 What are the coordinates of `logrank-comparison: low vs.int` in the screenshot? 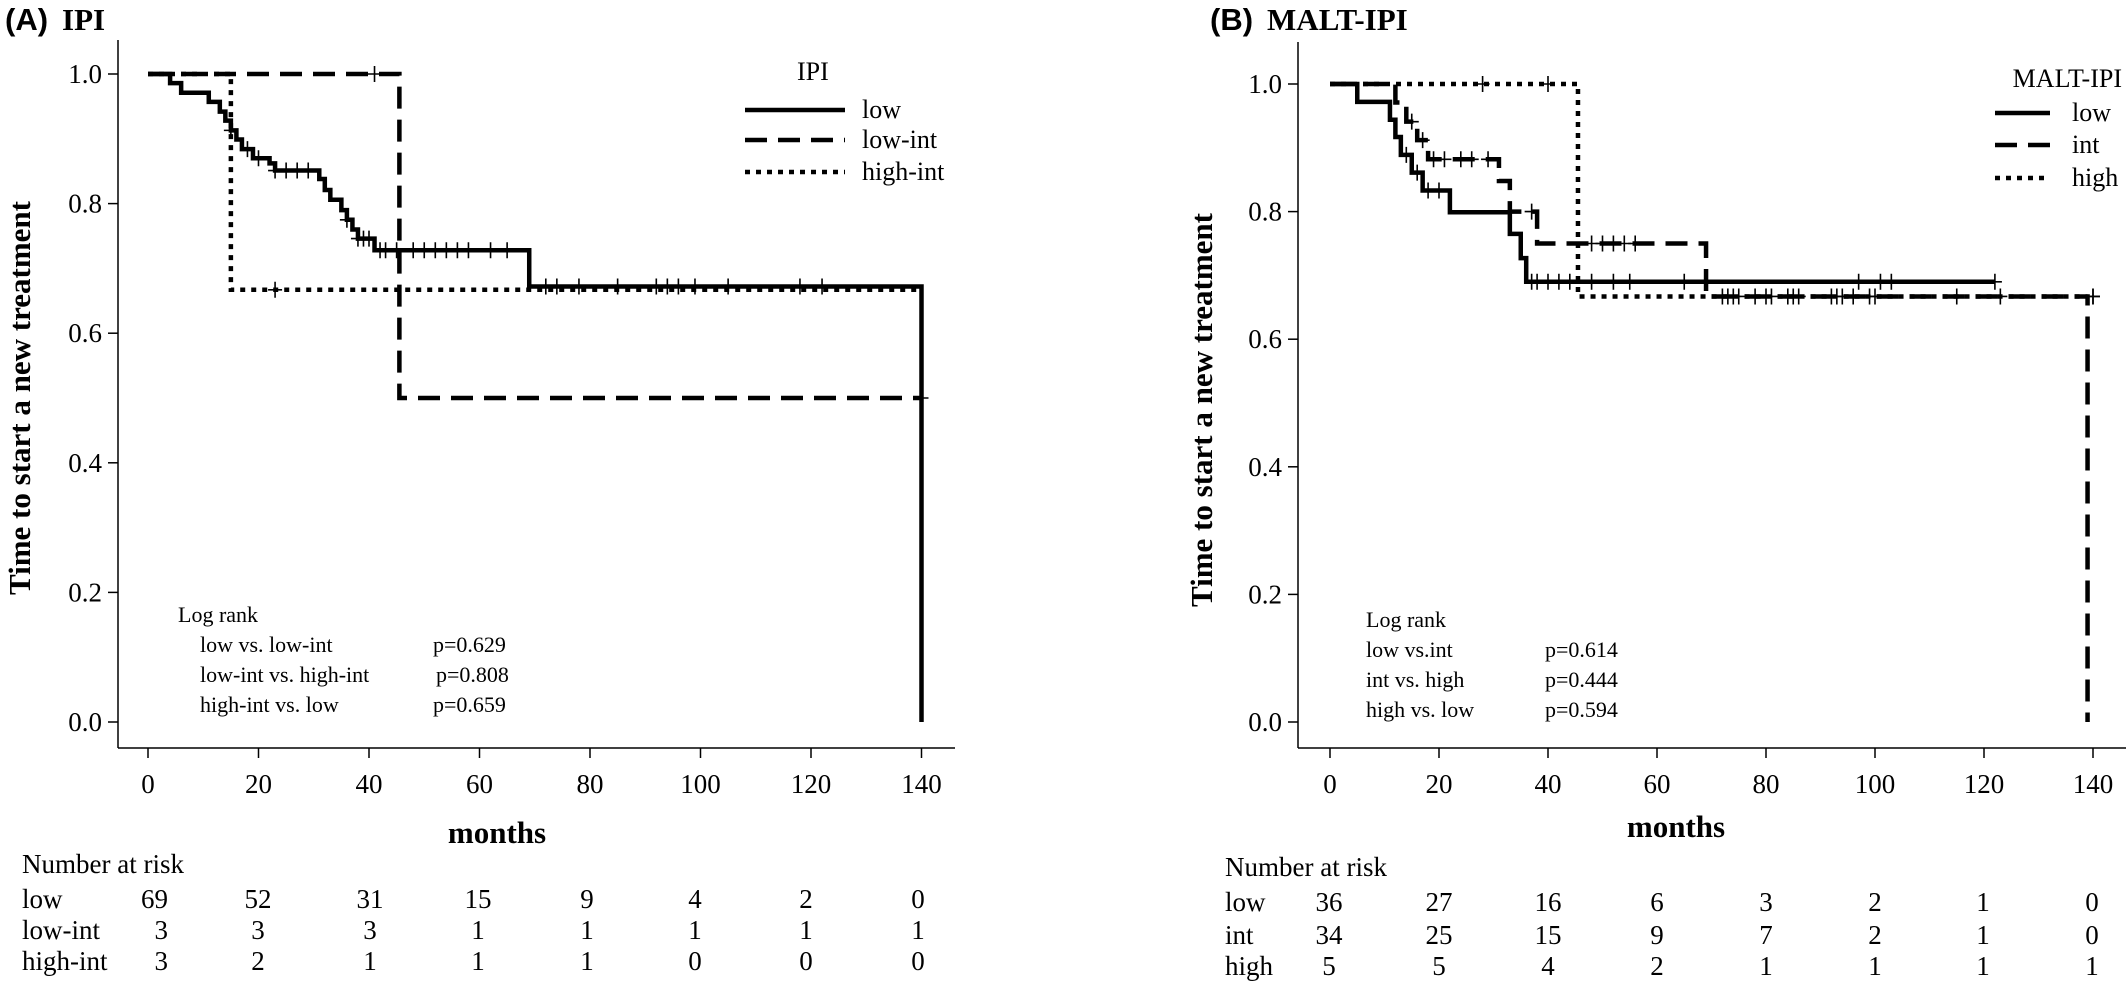 It's located at (1409, 649).